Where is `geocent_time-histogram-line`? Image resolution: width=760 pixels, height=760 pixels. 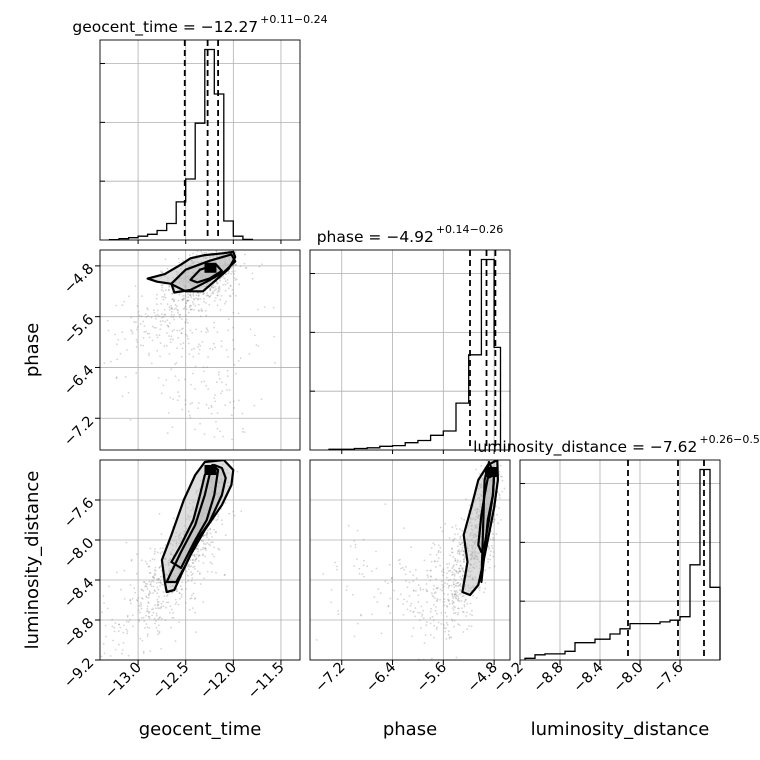
geocent_time-histogram-line is located at coordinates (181, 144).